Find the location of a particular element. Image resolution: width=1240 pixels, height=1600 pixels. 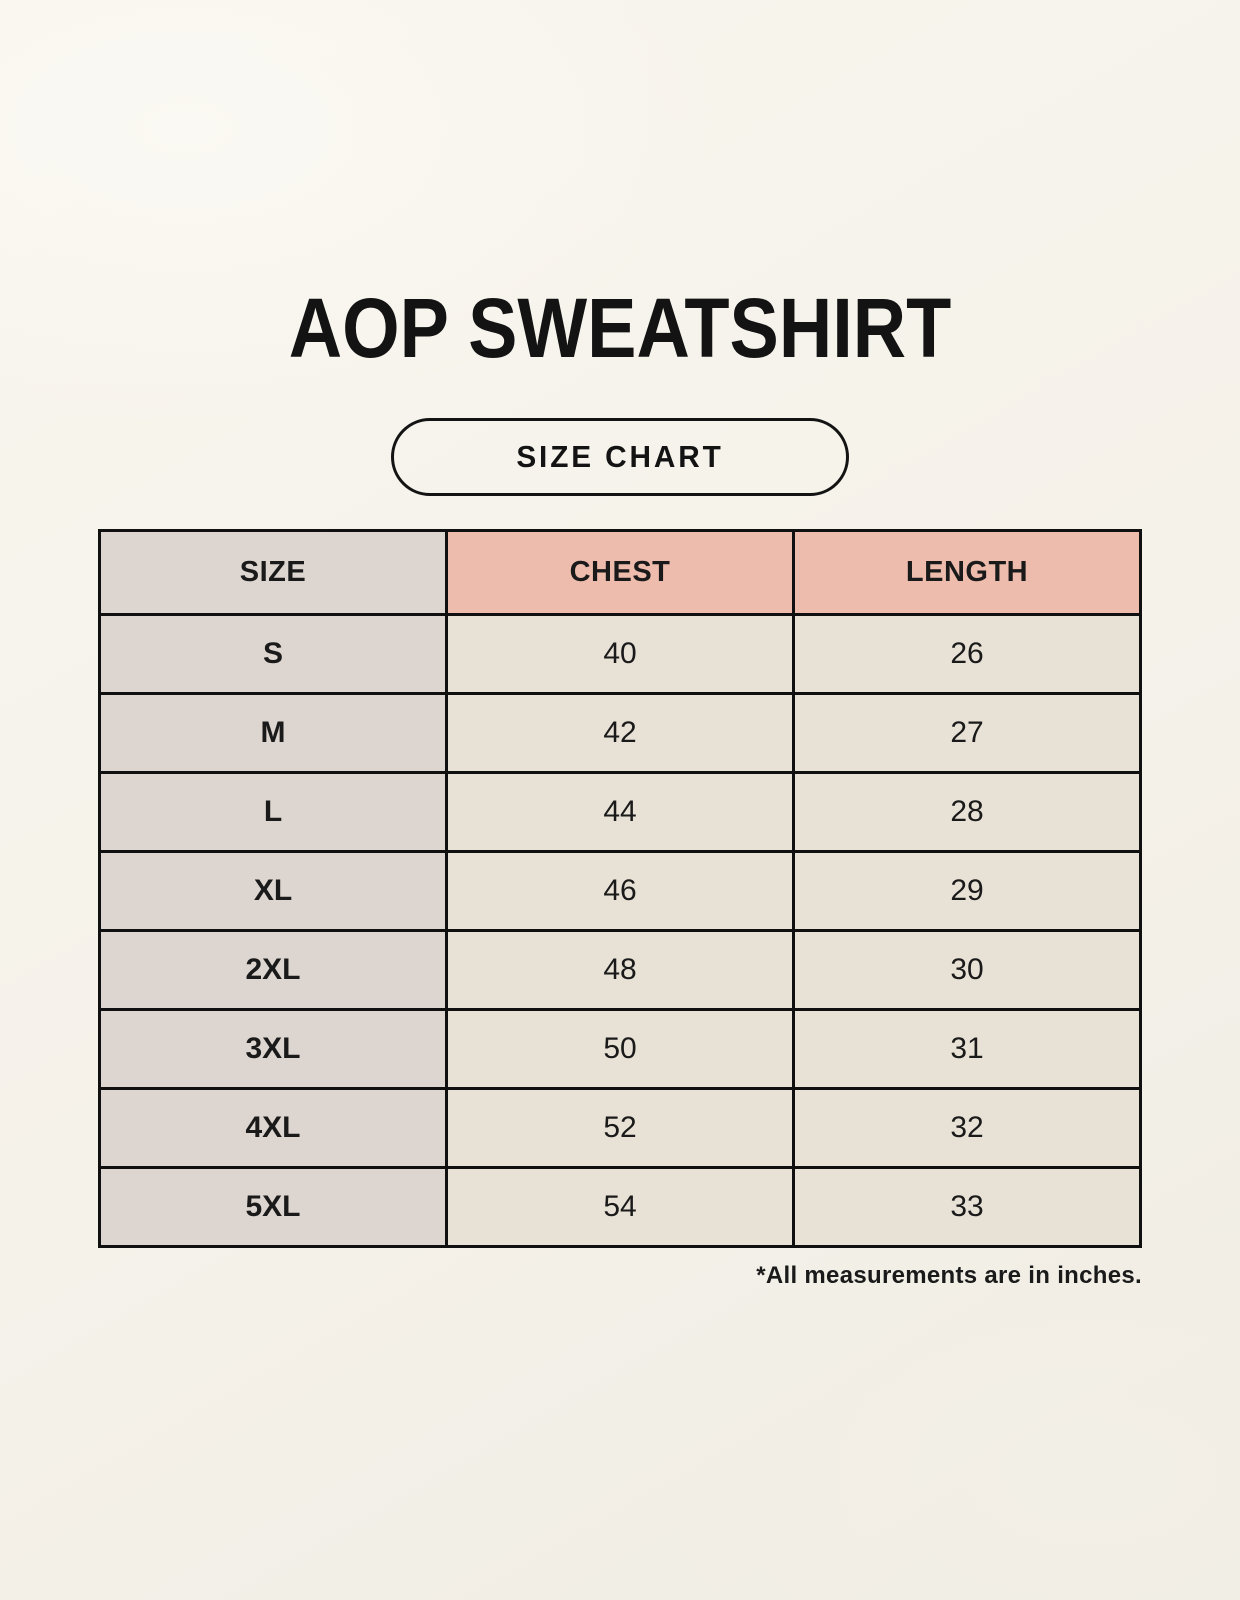

chest-value-cell: 40 is located at coordinates (620, 654).